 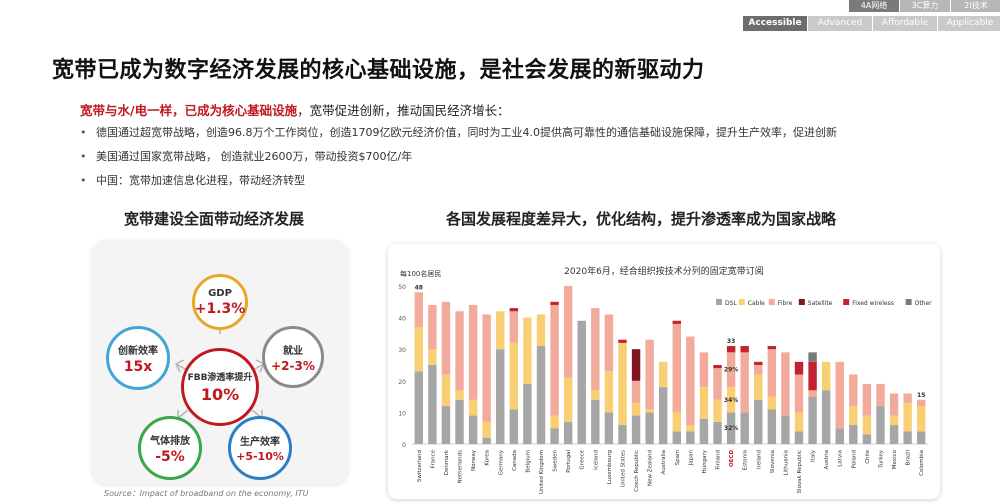 I want to click on nav-tab-accessible: Accessible, so click(x=775, y=23).